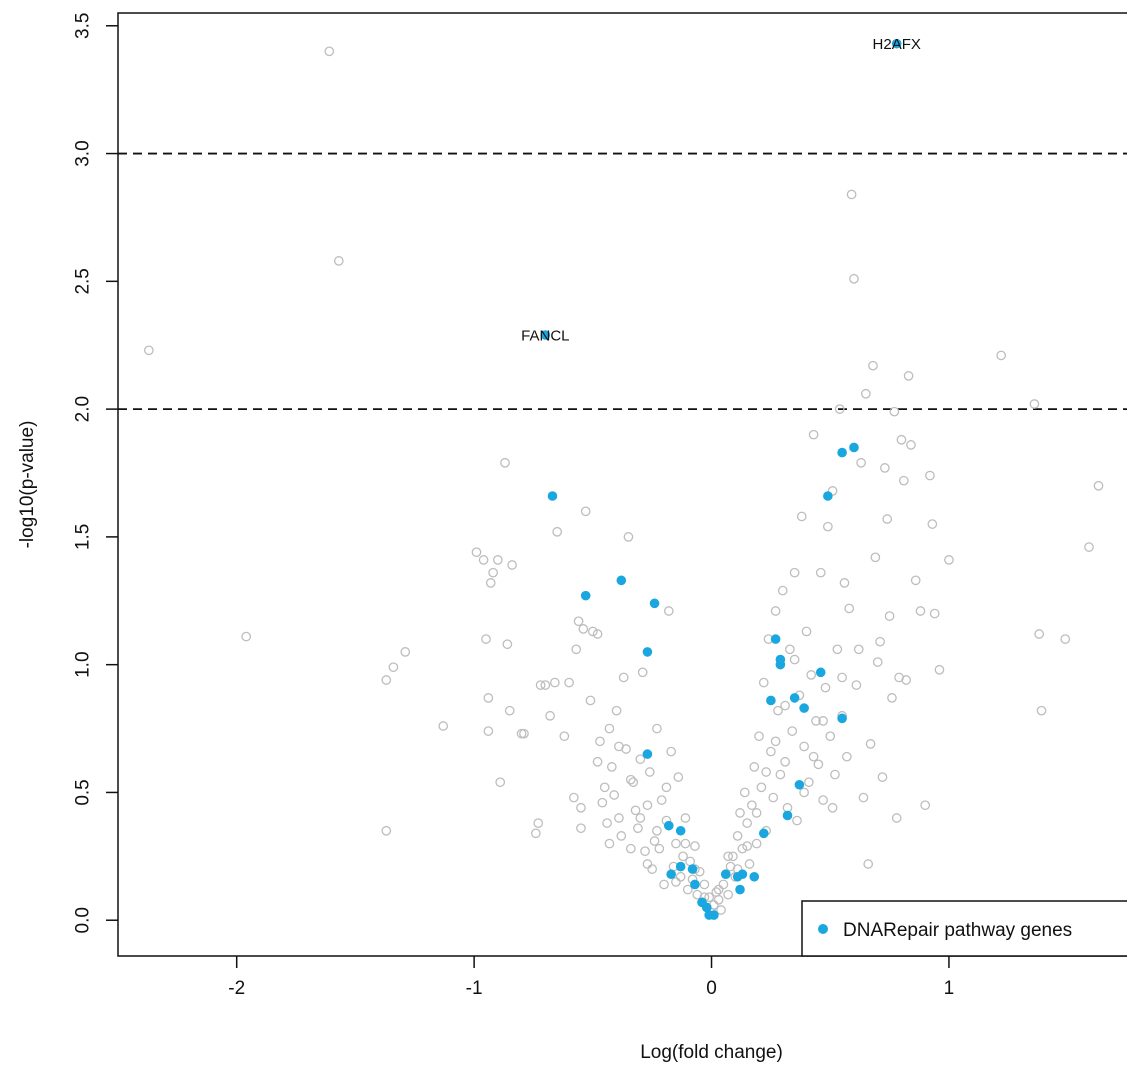  I want to click on y-tick-label: 0.5, so click(83, 792).